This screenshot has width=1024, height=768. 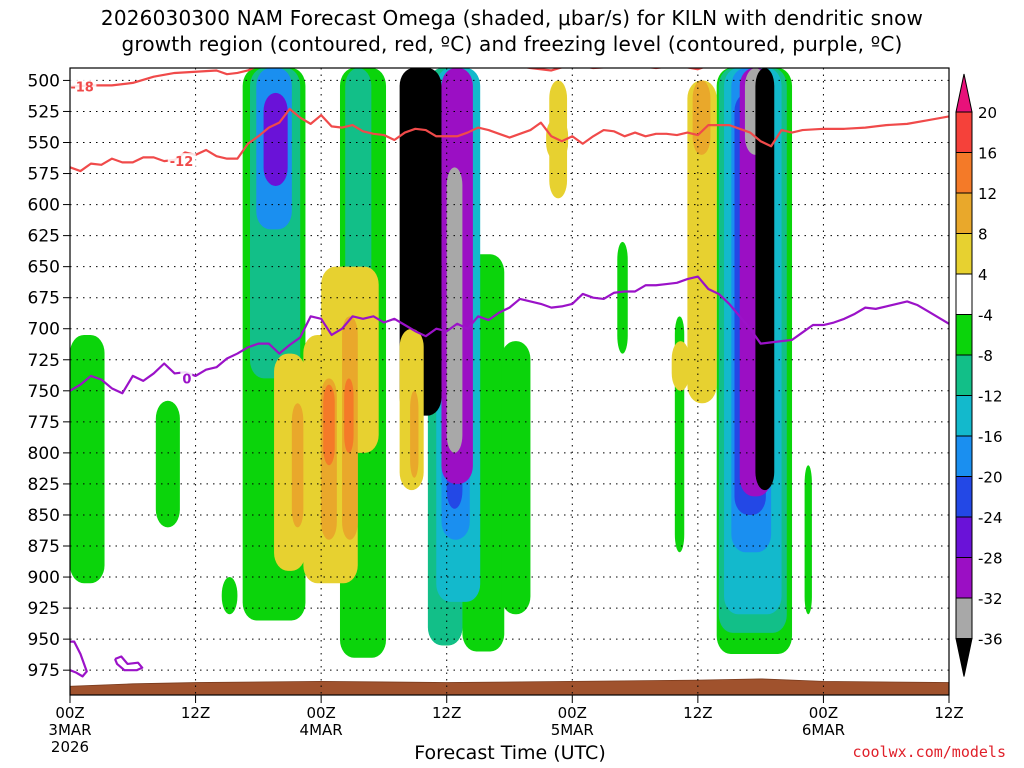 What do you see at coordinates (44, 237) in the screenshot?
I see `y-tick-label: 625` at bounding box center [44, 237].